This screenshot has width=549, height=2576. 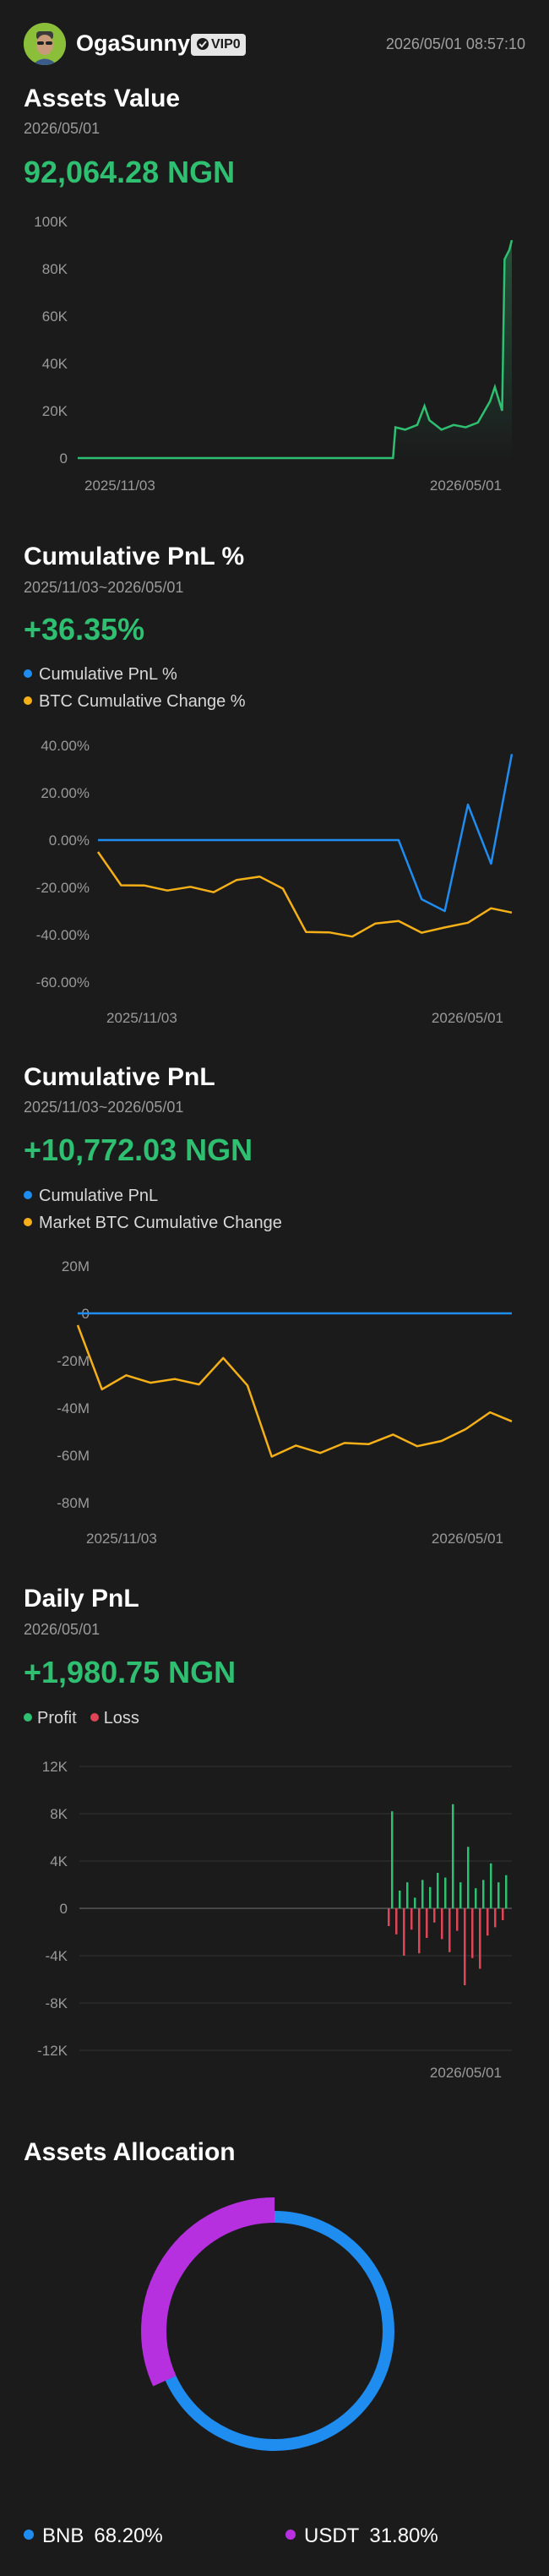 I want to click on vip-badge: VIP0, so click(x=219, y=45).